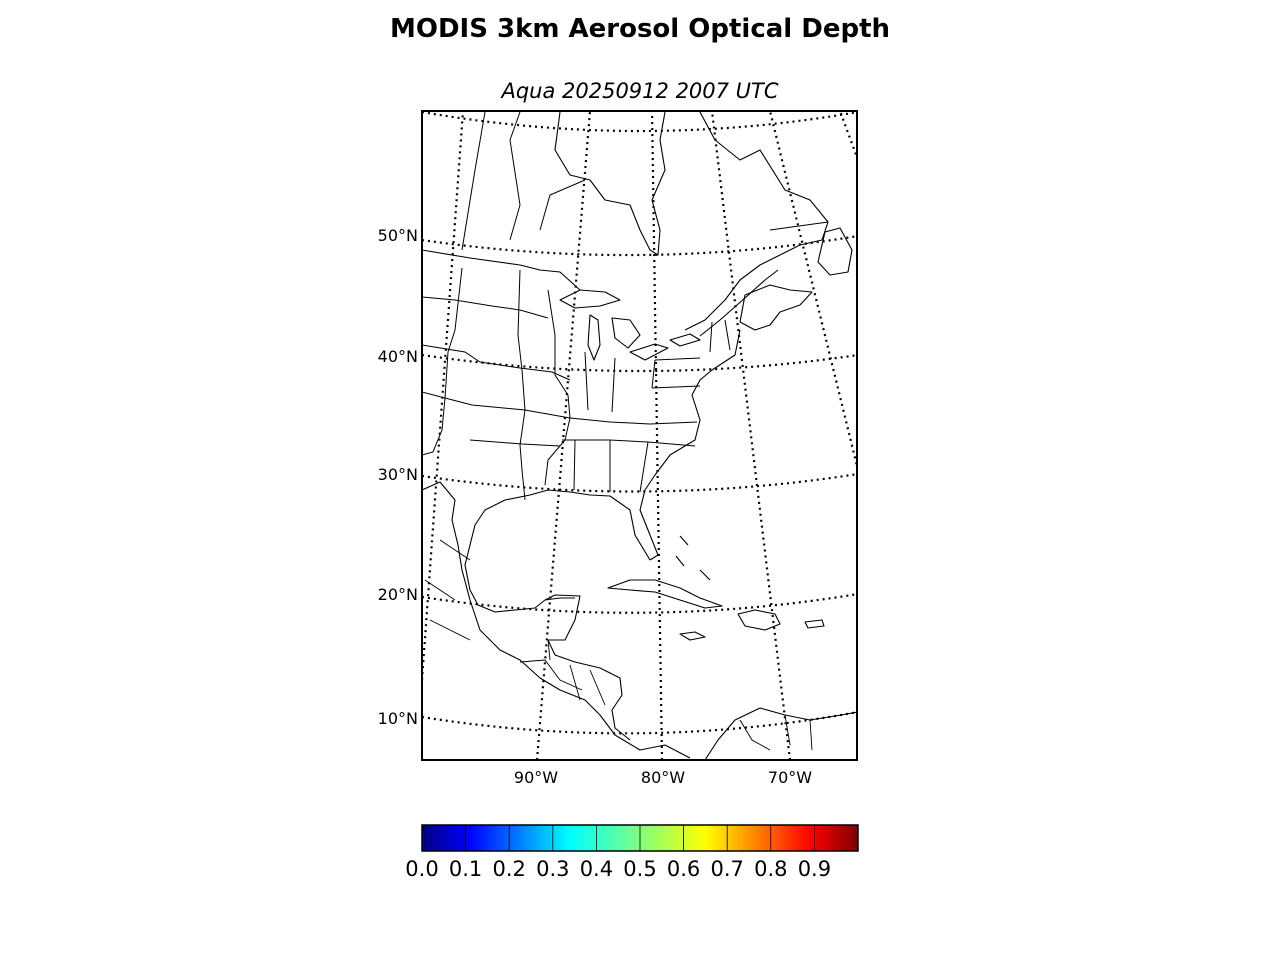 This screenshot has height=960, width=1280. What do you see at coordinates (847, 136) in the screenshot?
I see `meridian-50w` at bounding box center [847, 136].